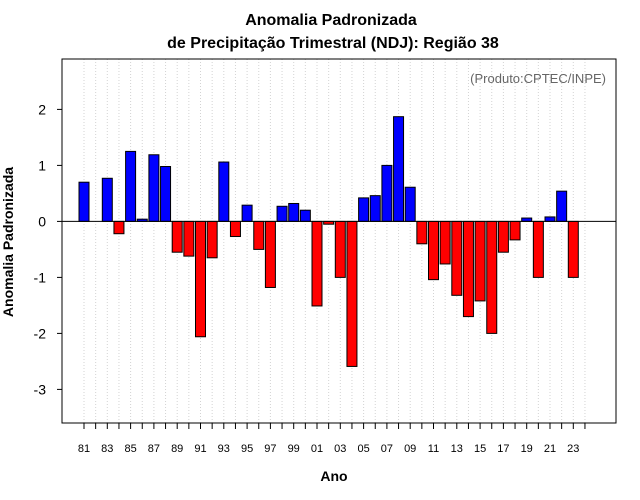 The height and width of the screenshot is (500, 640). Describe the element at coordinates (42, 165) in the screenshot. I see `y-tick-label: 1` at that location.